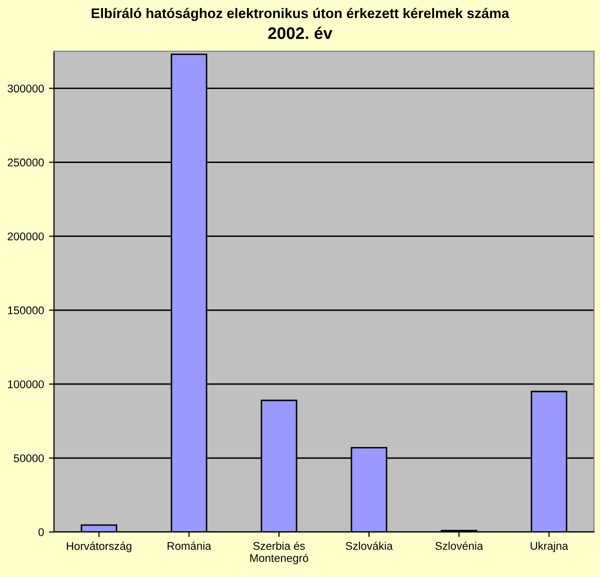  I want to click on x-tick-label: Ukrajna, so click(549, 547).